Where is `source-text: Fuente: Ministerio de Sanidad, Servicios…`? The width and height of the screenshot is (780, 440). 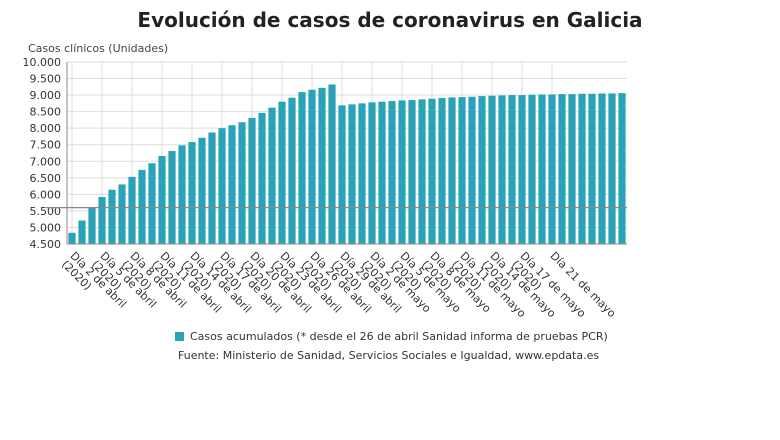 source-text: Fuente: Ministerio de Sanidad, Servicios… is located at coordinates (389, 355).